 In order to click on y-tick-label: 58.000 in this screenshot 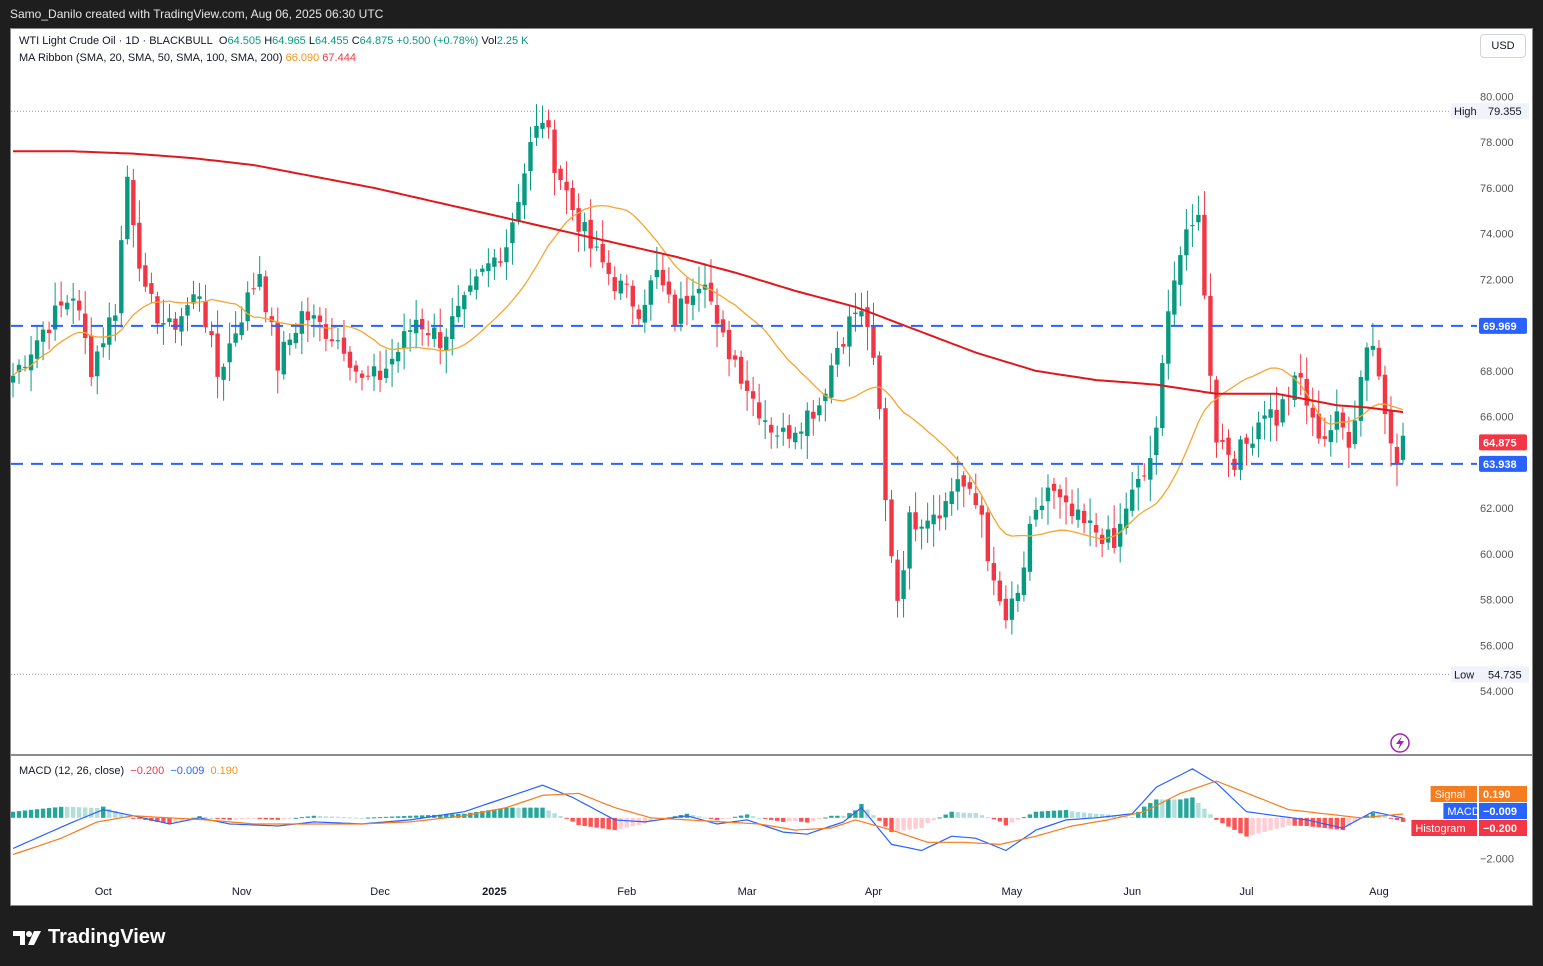, I will do `click(1497, 601)`.